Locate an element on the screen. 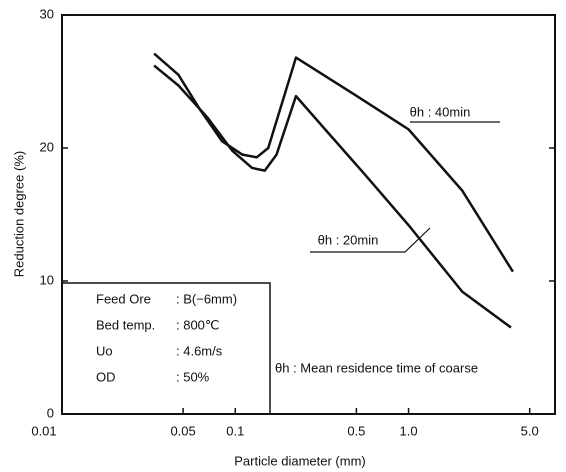  conditions-box is located at coordinates (166, 348).